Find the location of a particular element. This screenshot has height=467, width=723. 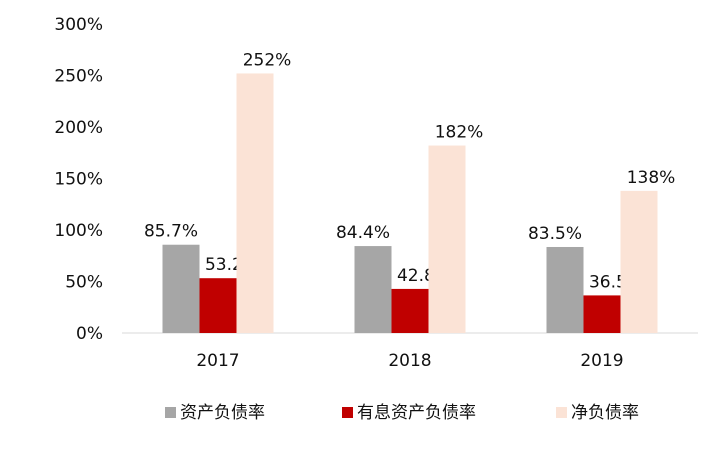

x-tick-label: 2017 is located at coordinates (217, 361).